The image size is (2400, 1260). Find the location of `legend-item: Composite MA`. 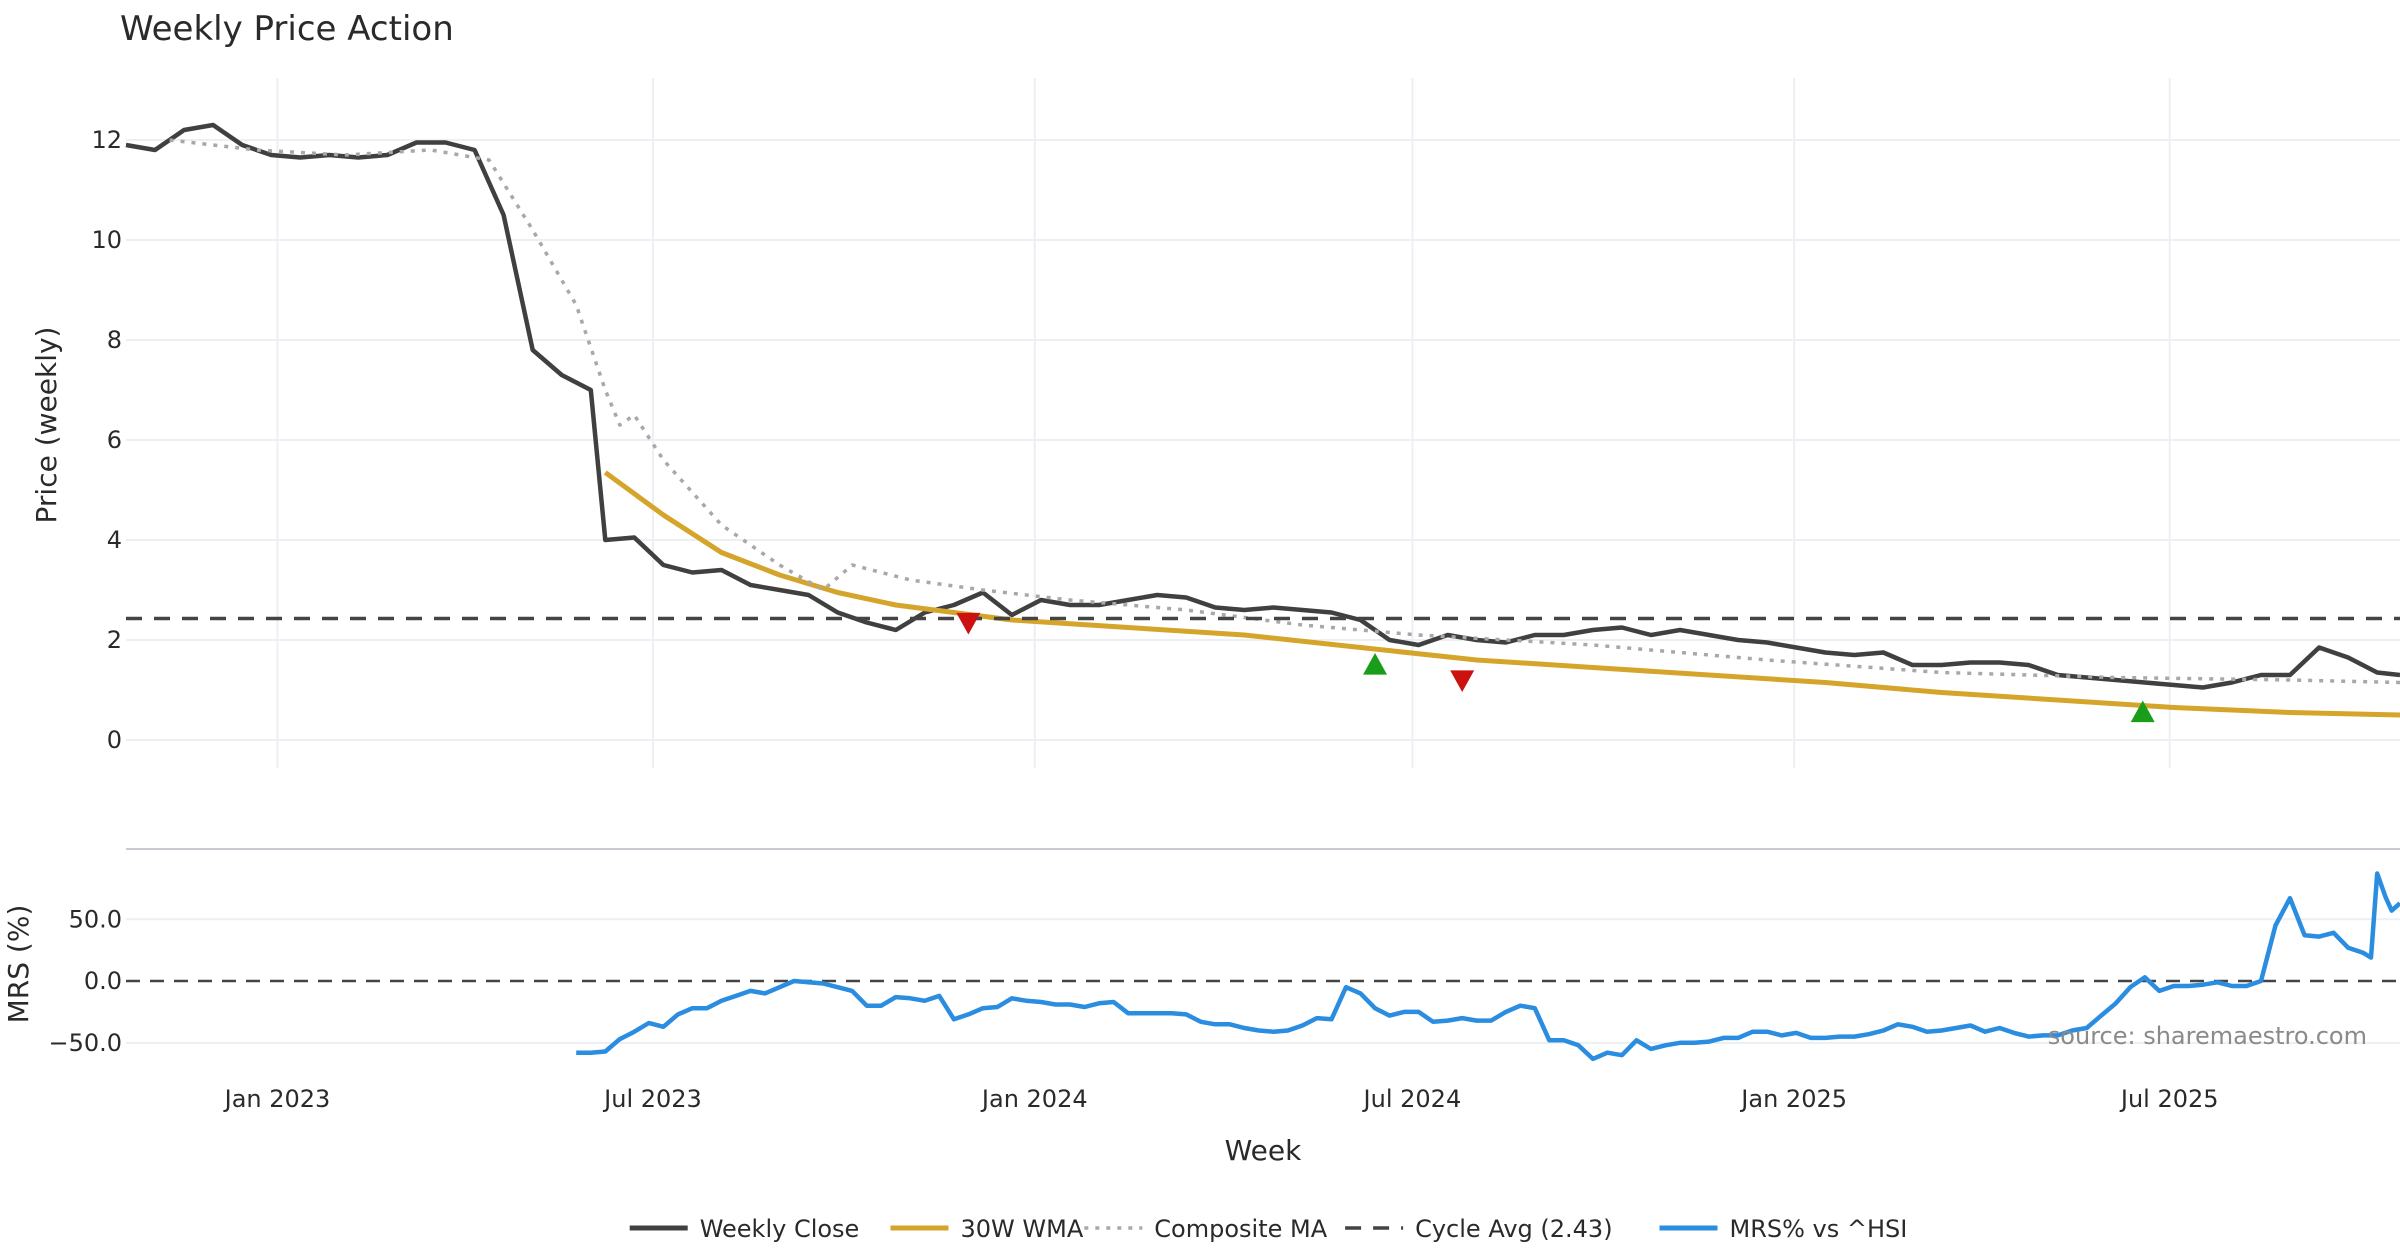

legend-item: Composite MA is located at coordinates (1206, 1229).